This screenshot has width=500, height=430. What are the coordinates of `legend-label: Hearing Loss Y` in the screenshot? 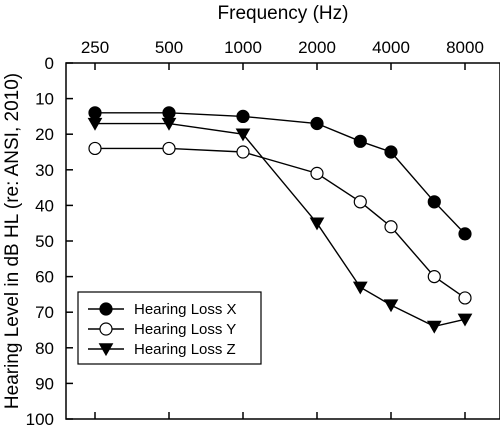 It's located at (185, 329).